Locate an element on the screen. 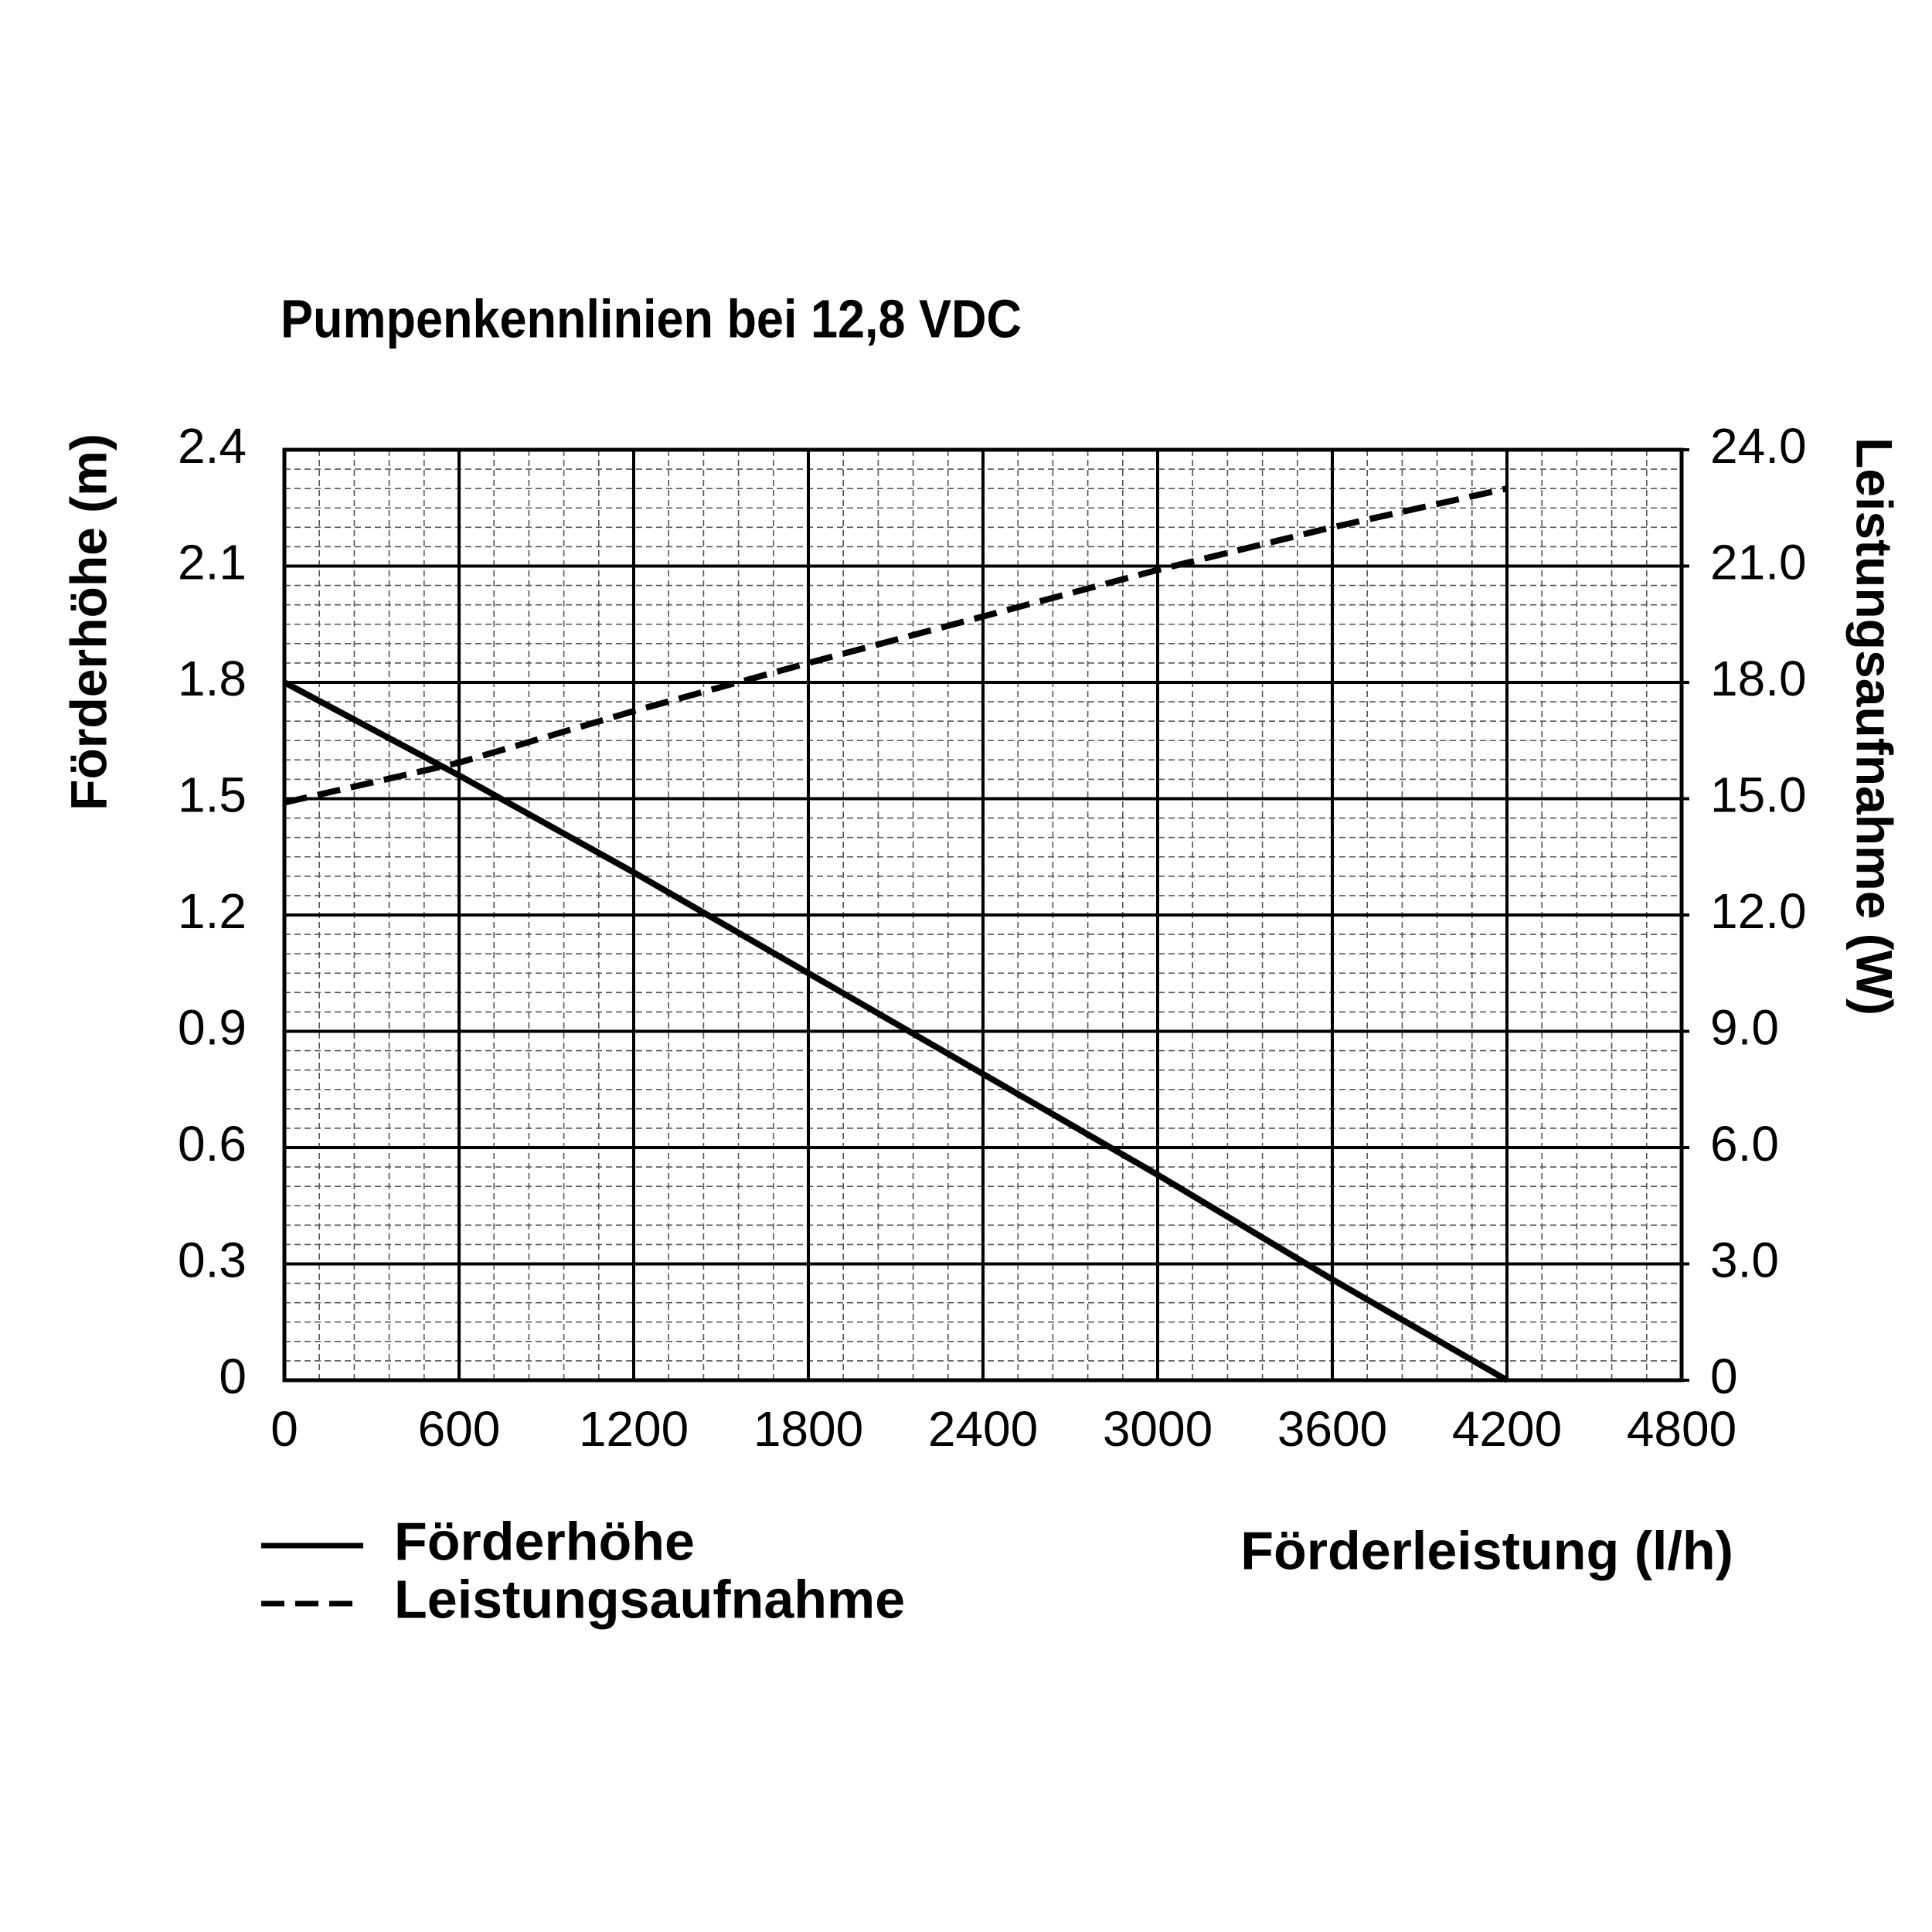  x-tick-label: 4200 is located at coordinates (1507, 1429).